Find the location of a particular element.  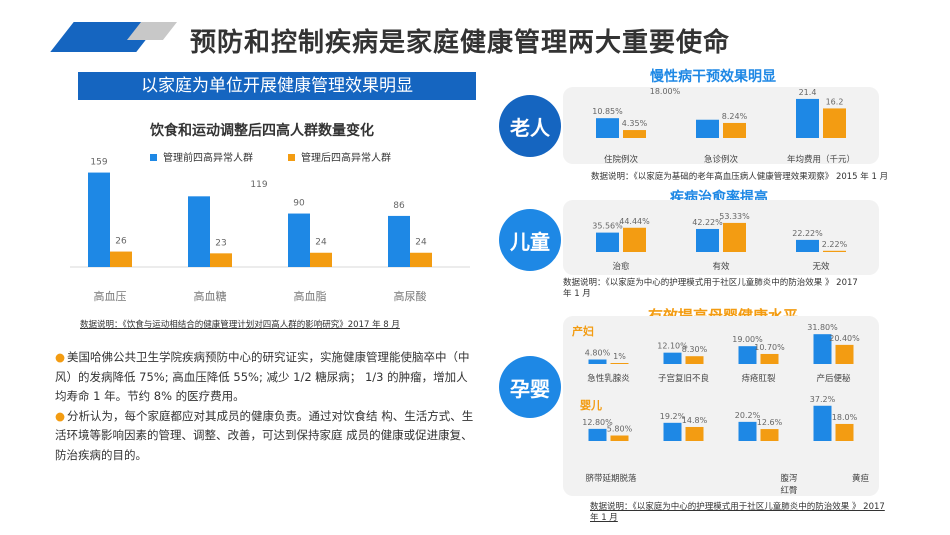

infant-sublabel: 婴儿 is located at coordinates (591, 405).